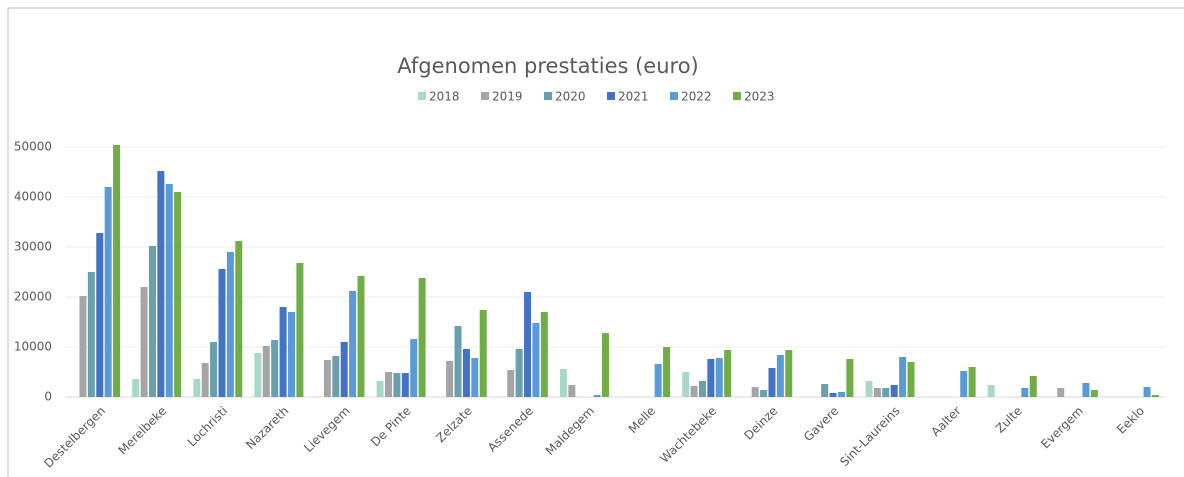 The height and width of the screenshot is (477, 1184). What do you see at coordinates (633, 97) in the screenshot?
I see `legend-label: 2021` at bounding box center [633, 97].